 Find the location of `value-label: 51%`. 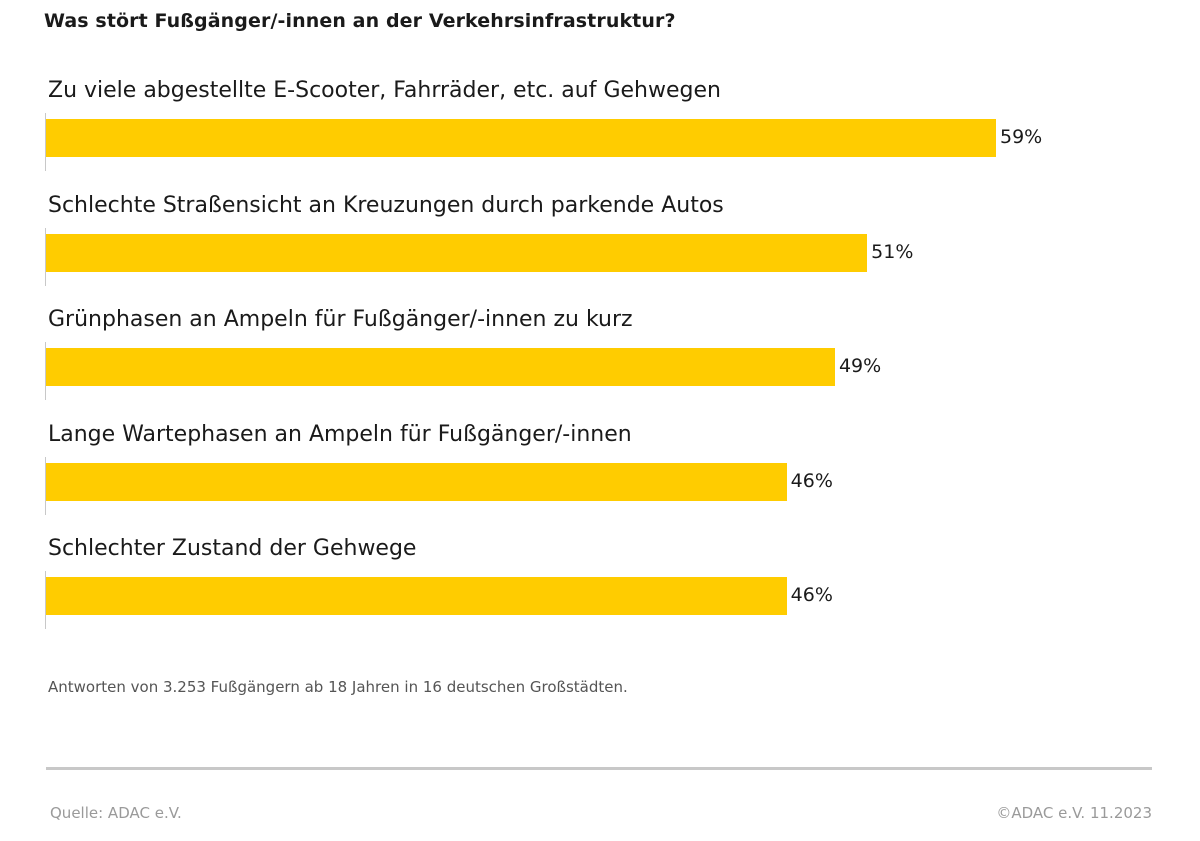

value-label: 51% is located at coordinates (892, 251).